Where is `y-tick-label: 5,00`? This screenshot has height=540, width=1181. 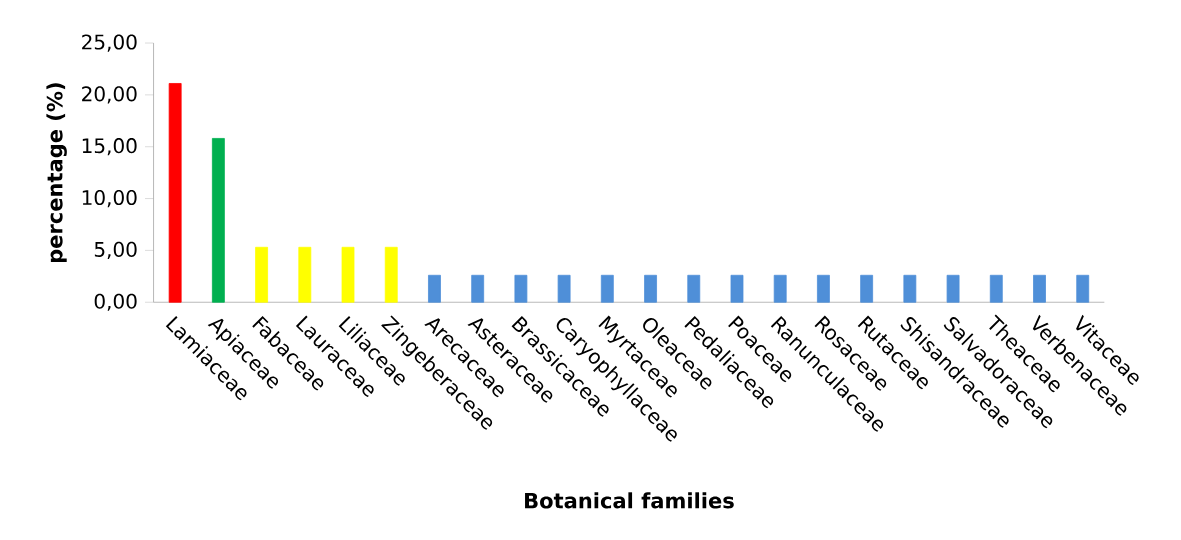 y-tick-label: 5,00 is located at coordinates (115, 250).